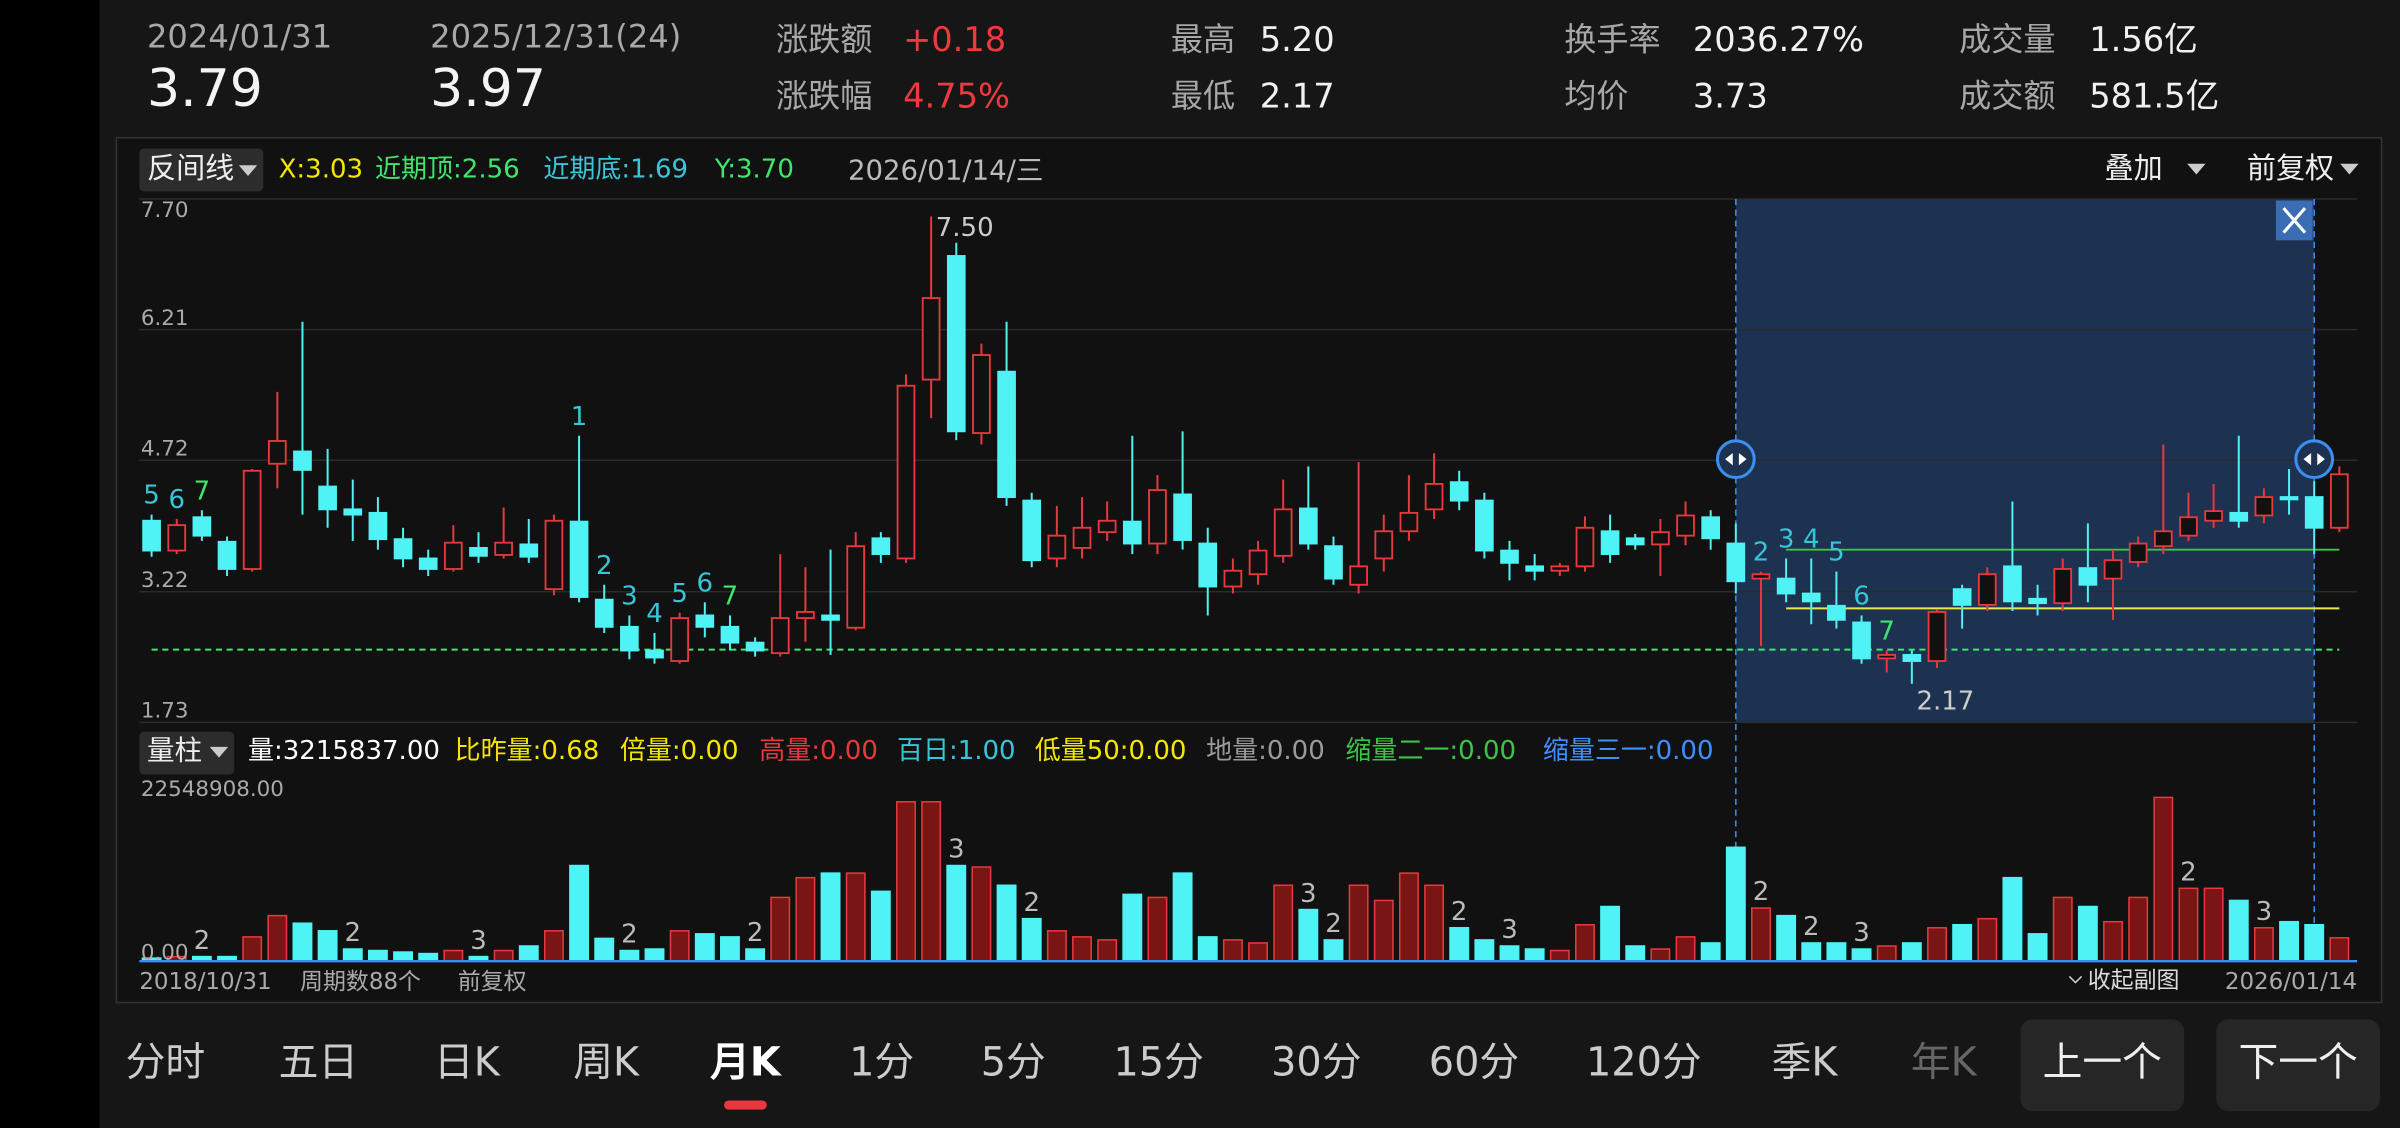 Image resolution: width=2400 pixels, height=1128 pixels. Describe the element at coordinates (319, 1063) in the screenshot. I see `tab: 五日` at that location.